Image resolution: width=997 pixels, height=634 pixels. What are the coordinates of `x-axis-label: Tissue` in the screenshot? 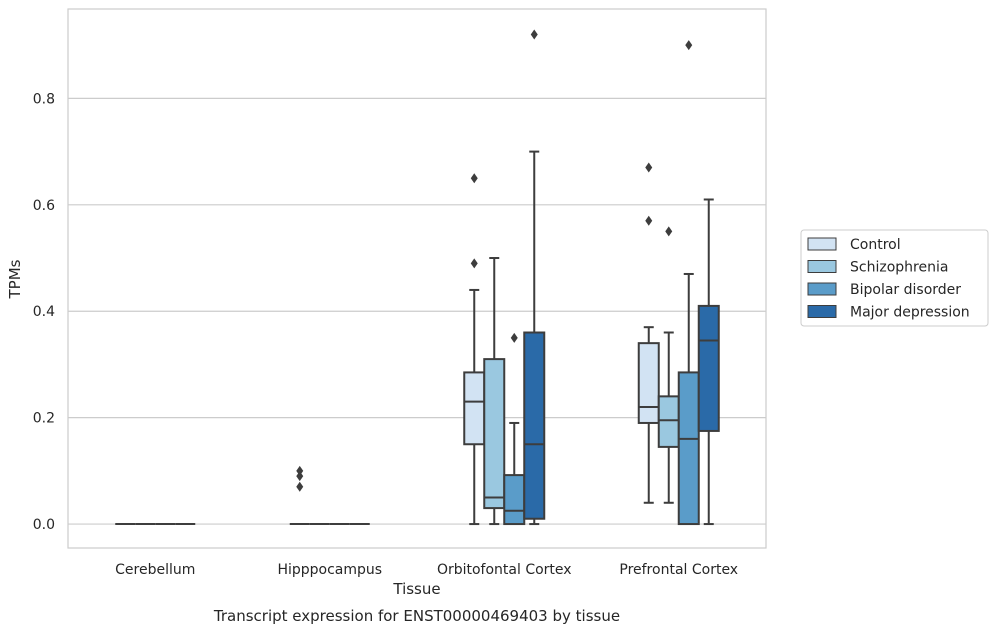 It's located at (416, 589).